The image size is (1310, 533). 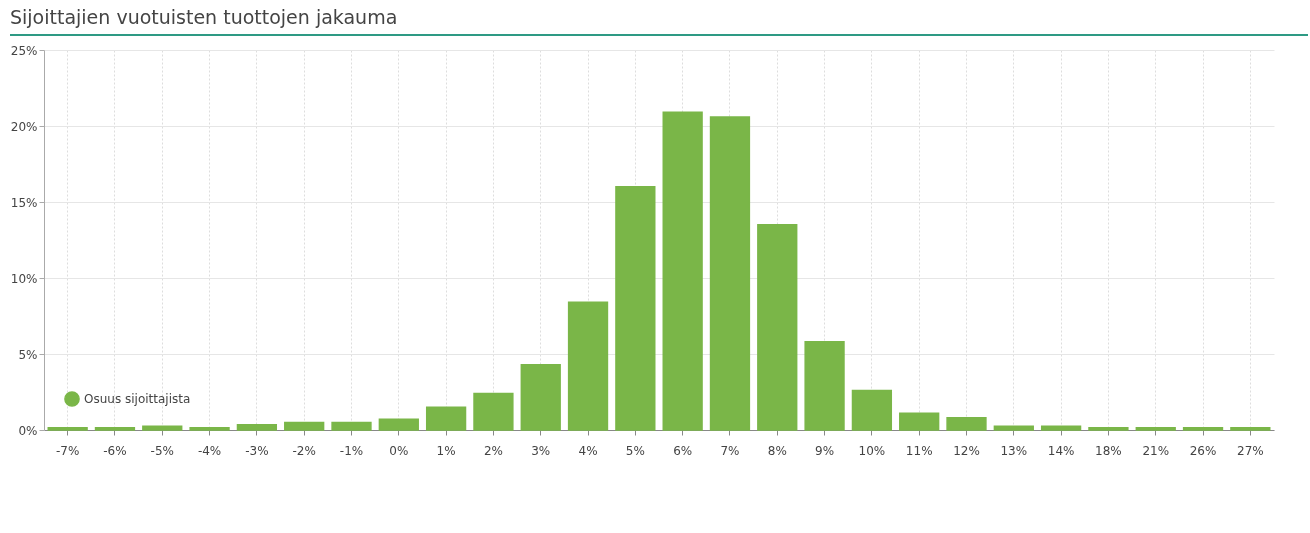 What do you see at coordinates (24, 202) in the screenshot?
I see `y-tick-label: 15%` at bounding box center [24, 202].